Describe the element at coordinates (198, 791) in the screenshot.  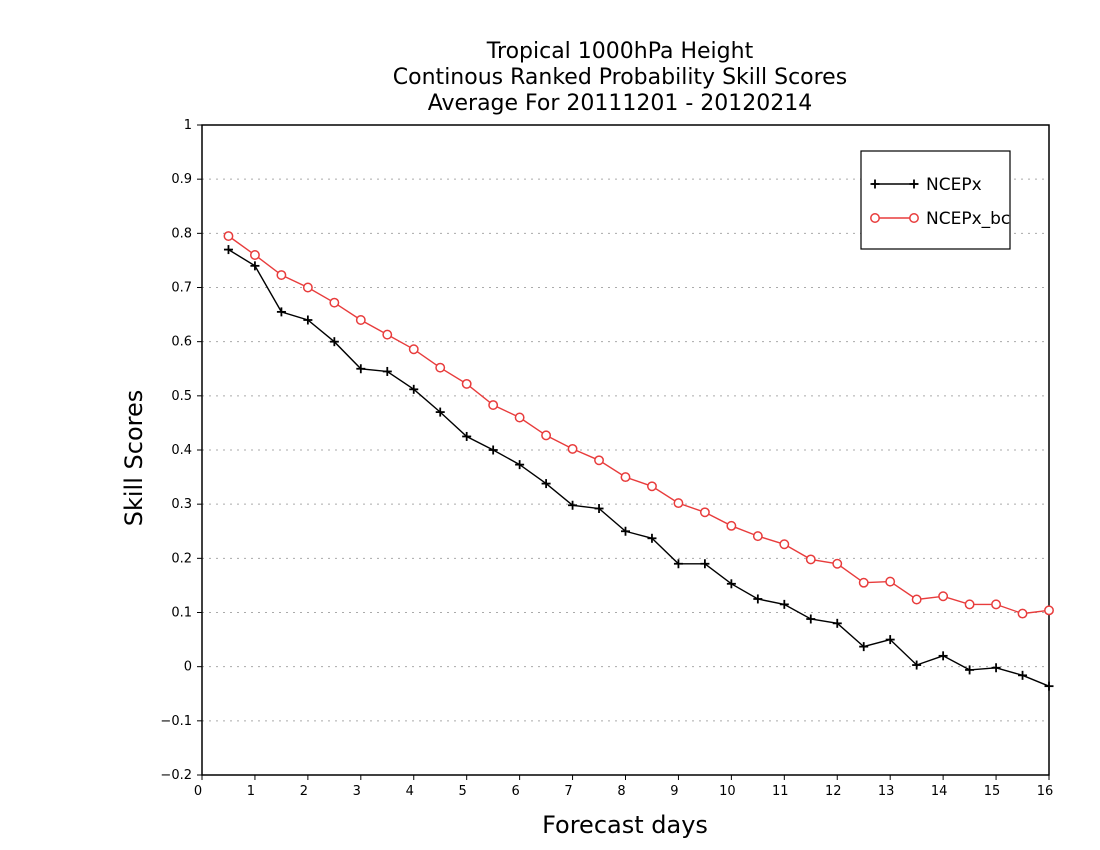
I see `x-tick-label: 0` at that location.